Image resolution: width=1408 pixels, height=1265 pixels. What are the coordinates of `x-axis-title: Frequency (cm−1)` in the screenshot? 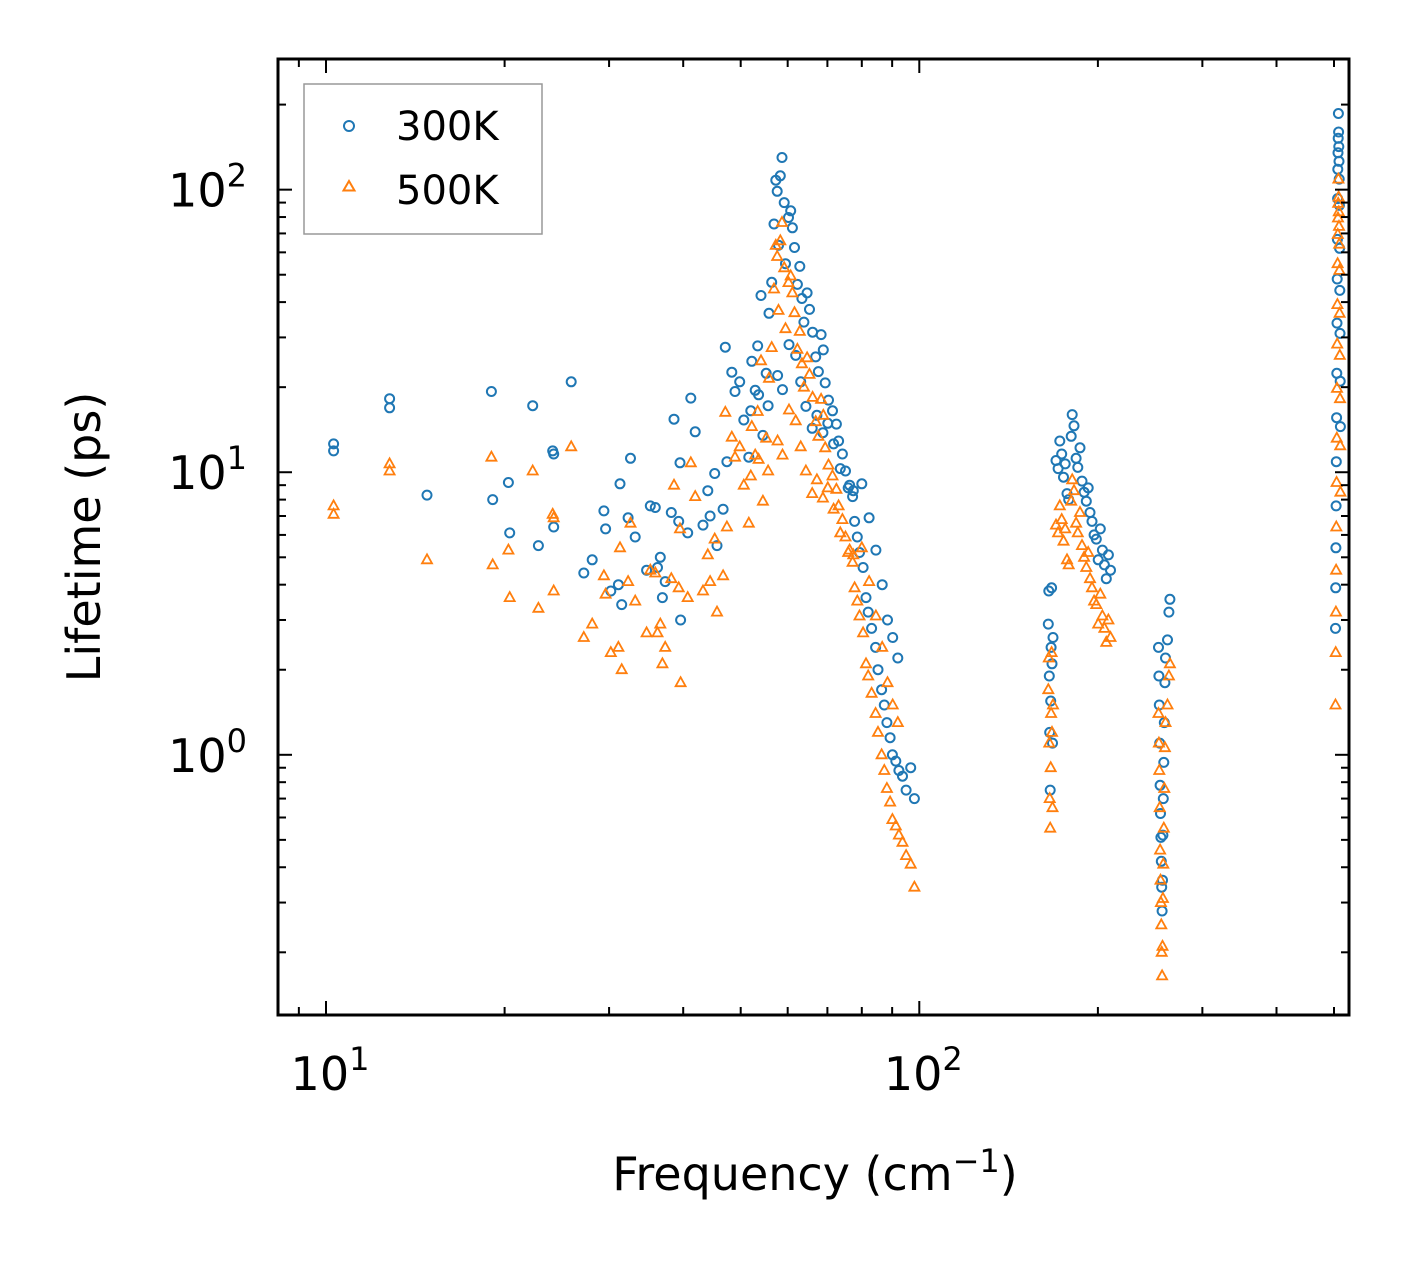 It's located at (814, 1171).